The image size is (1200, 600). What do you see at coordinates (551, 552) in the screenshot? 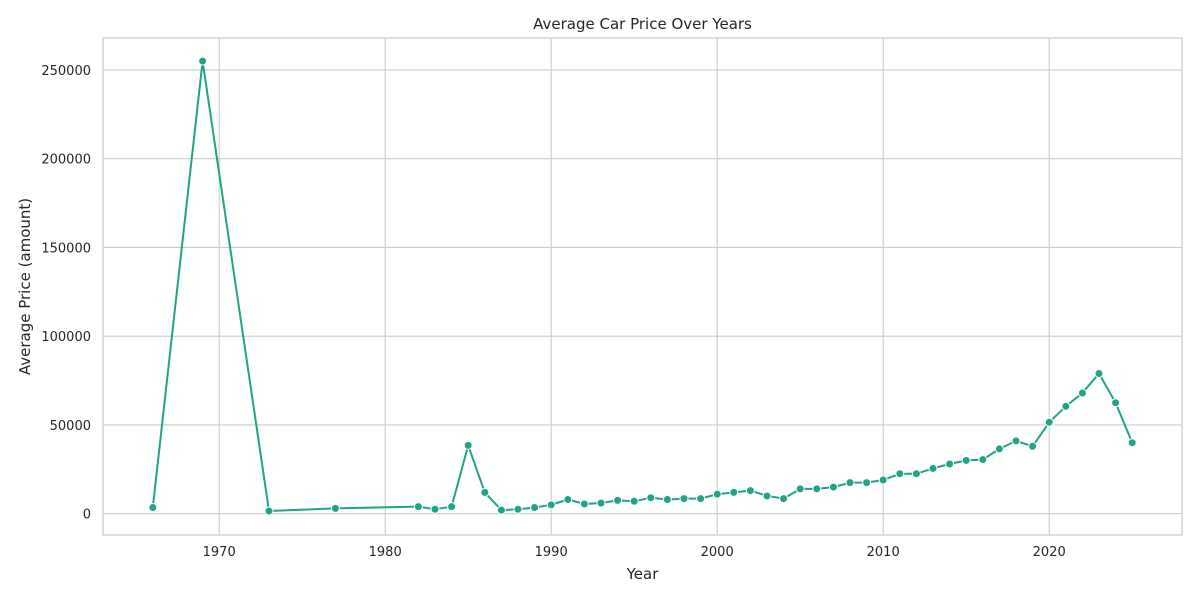
I see `x-tick-label: 1990` at bounding box center [551, 552].